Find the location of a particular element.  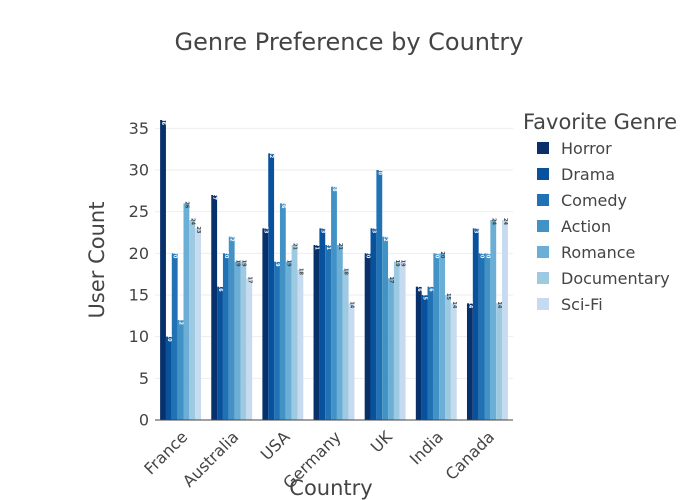

x-tick-label-france: France is located at coordinates (165, 452).